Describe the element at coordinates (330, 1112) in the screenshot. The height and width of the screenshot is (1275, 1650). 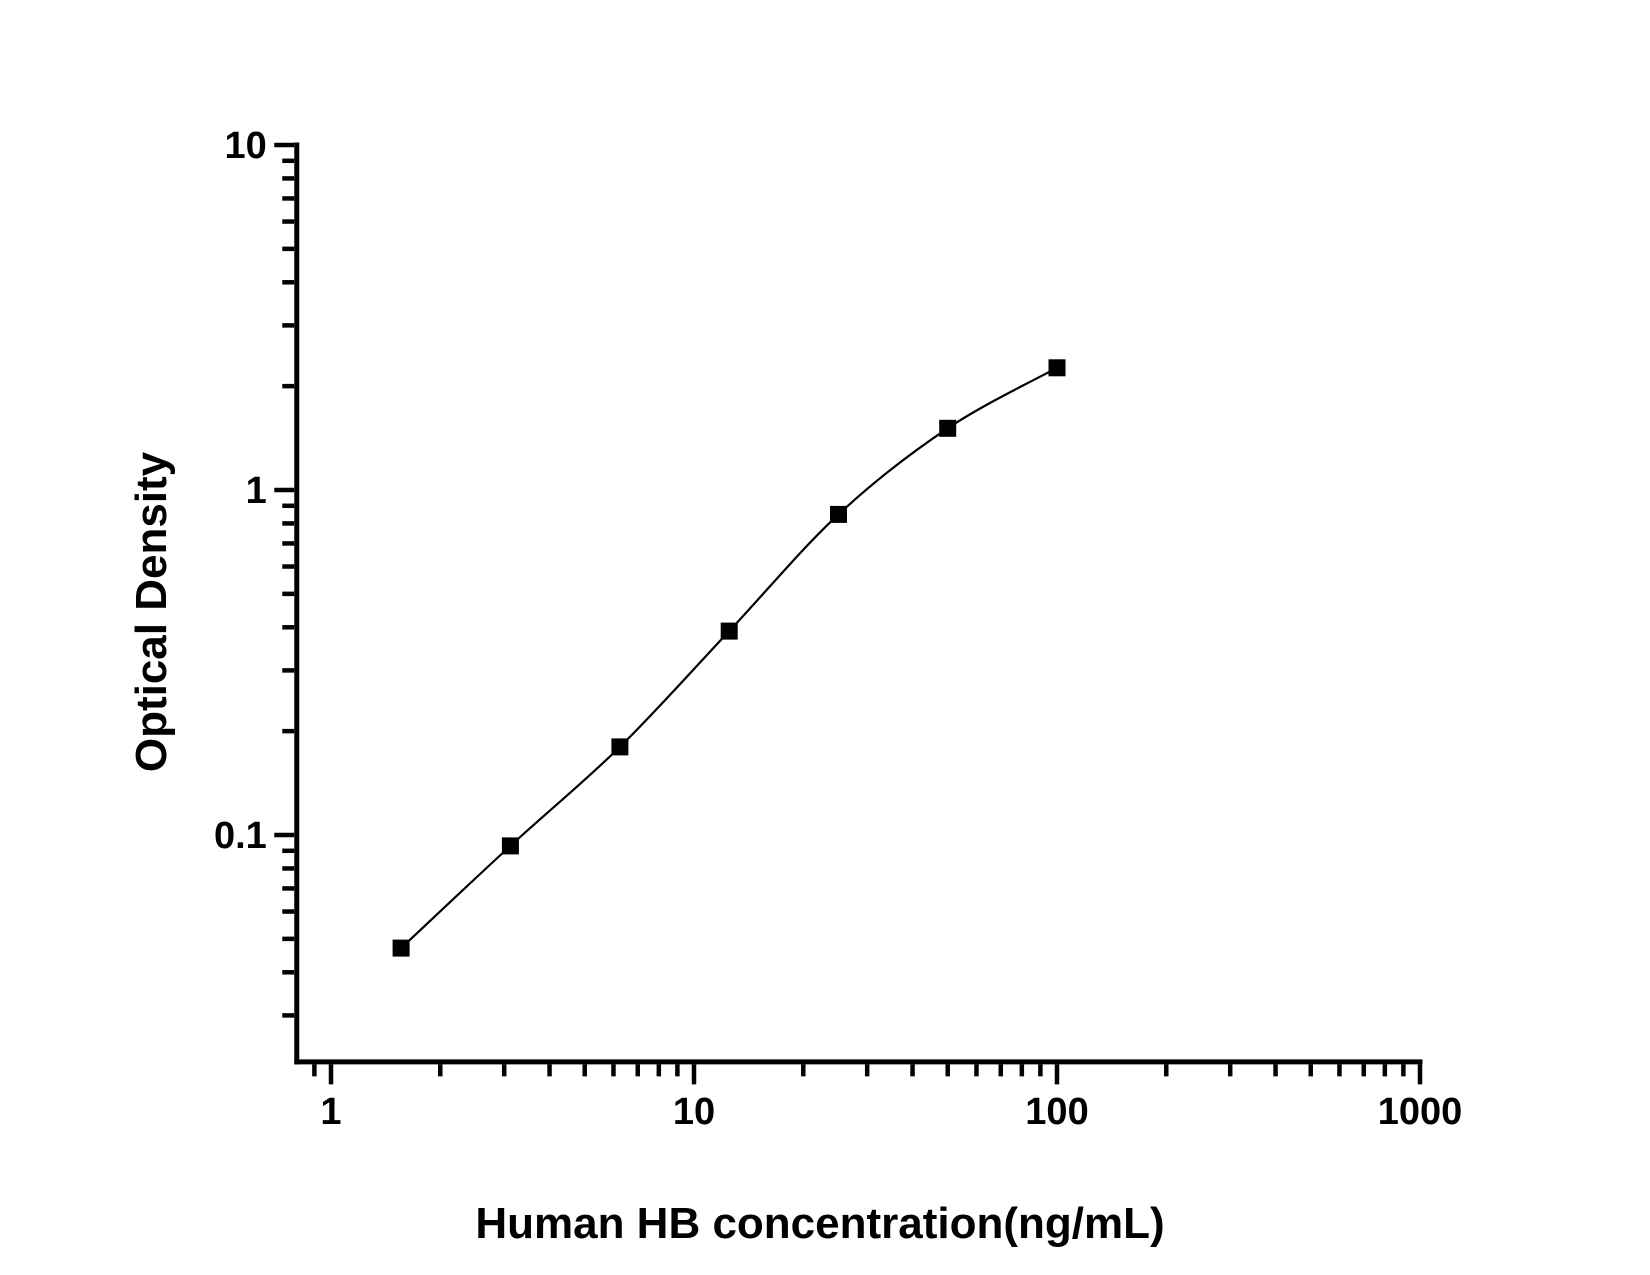
I see `x-tick-label: 1` at that location.